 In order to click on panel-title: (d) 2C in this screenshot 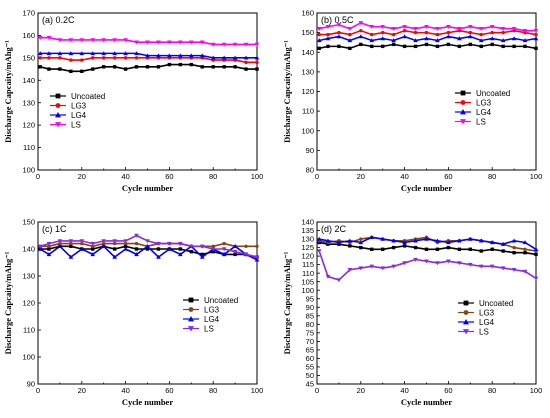, I will do `click(334, 229)`.